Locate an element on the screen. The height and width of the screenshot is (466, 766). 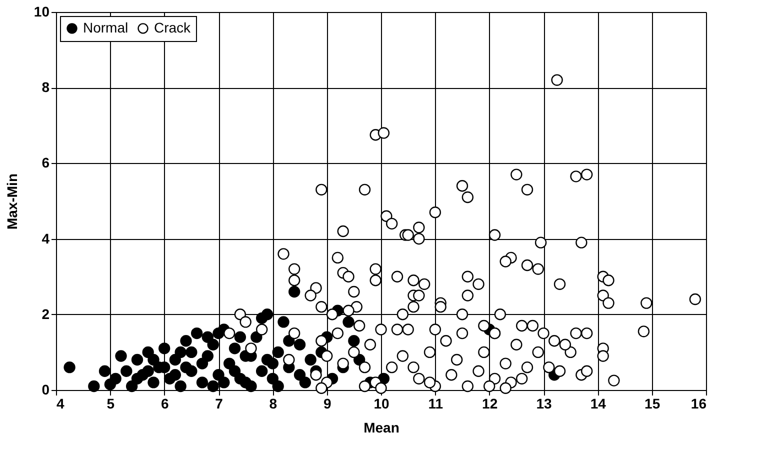
y-tick-label: 10 is located at coordinates (42, 12).